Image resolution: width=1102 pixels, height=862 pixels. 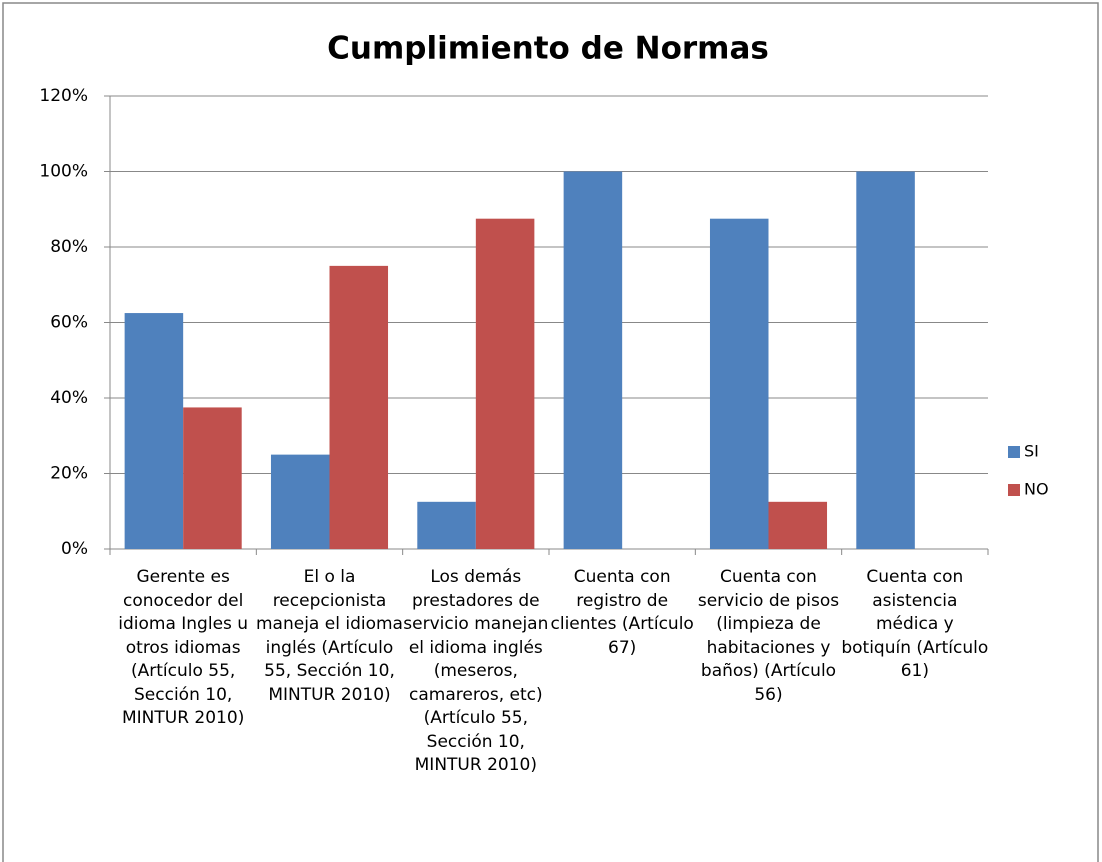 What do you see at coordinates (74, 549) in the screenshot?
I see `y-tick-label: 0%` at bounding box center [74, 549].